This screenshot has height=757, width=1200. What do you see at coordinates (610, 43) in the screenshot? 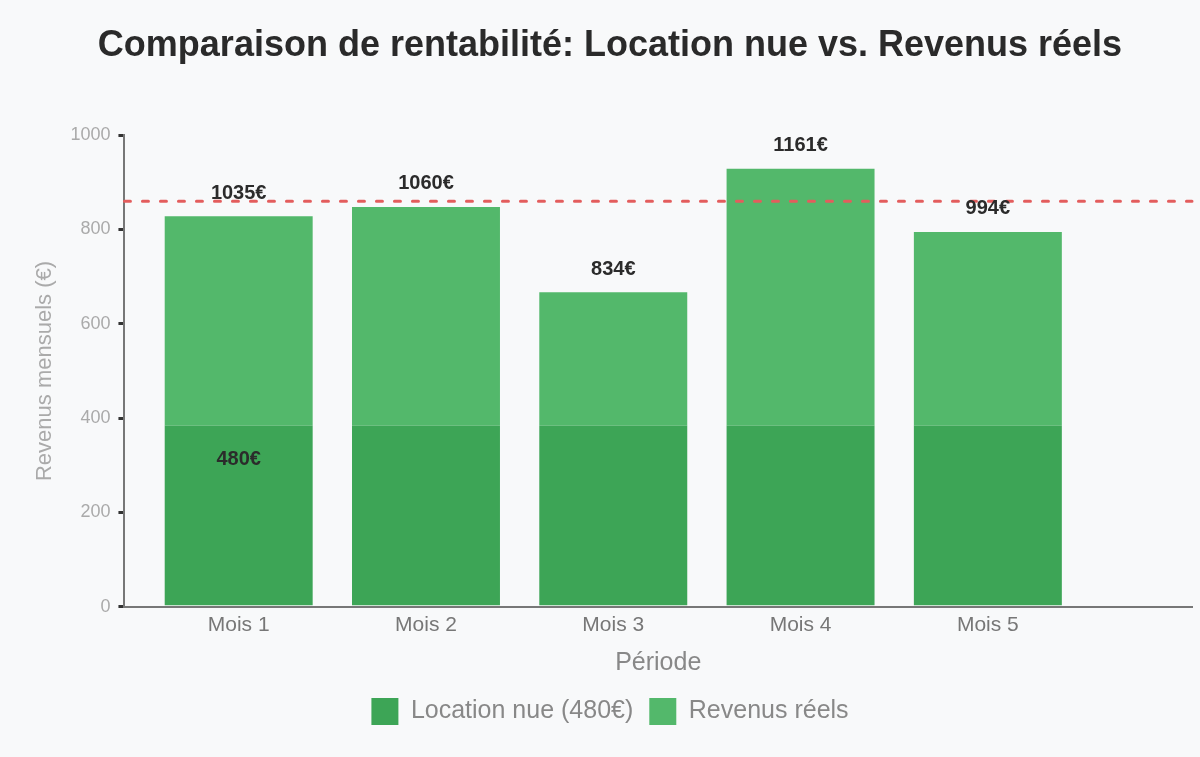
I see `chart-title: Comparaison de rentabilité: Location nue vs. Revenus réels` at bounding box center [610, 43].